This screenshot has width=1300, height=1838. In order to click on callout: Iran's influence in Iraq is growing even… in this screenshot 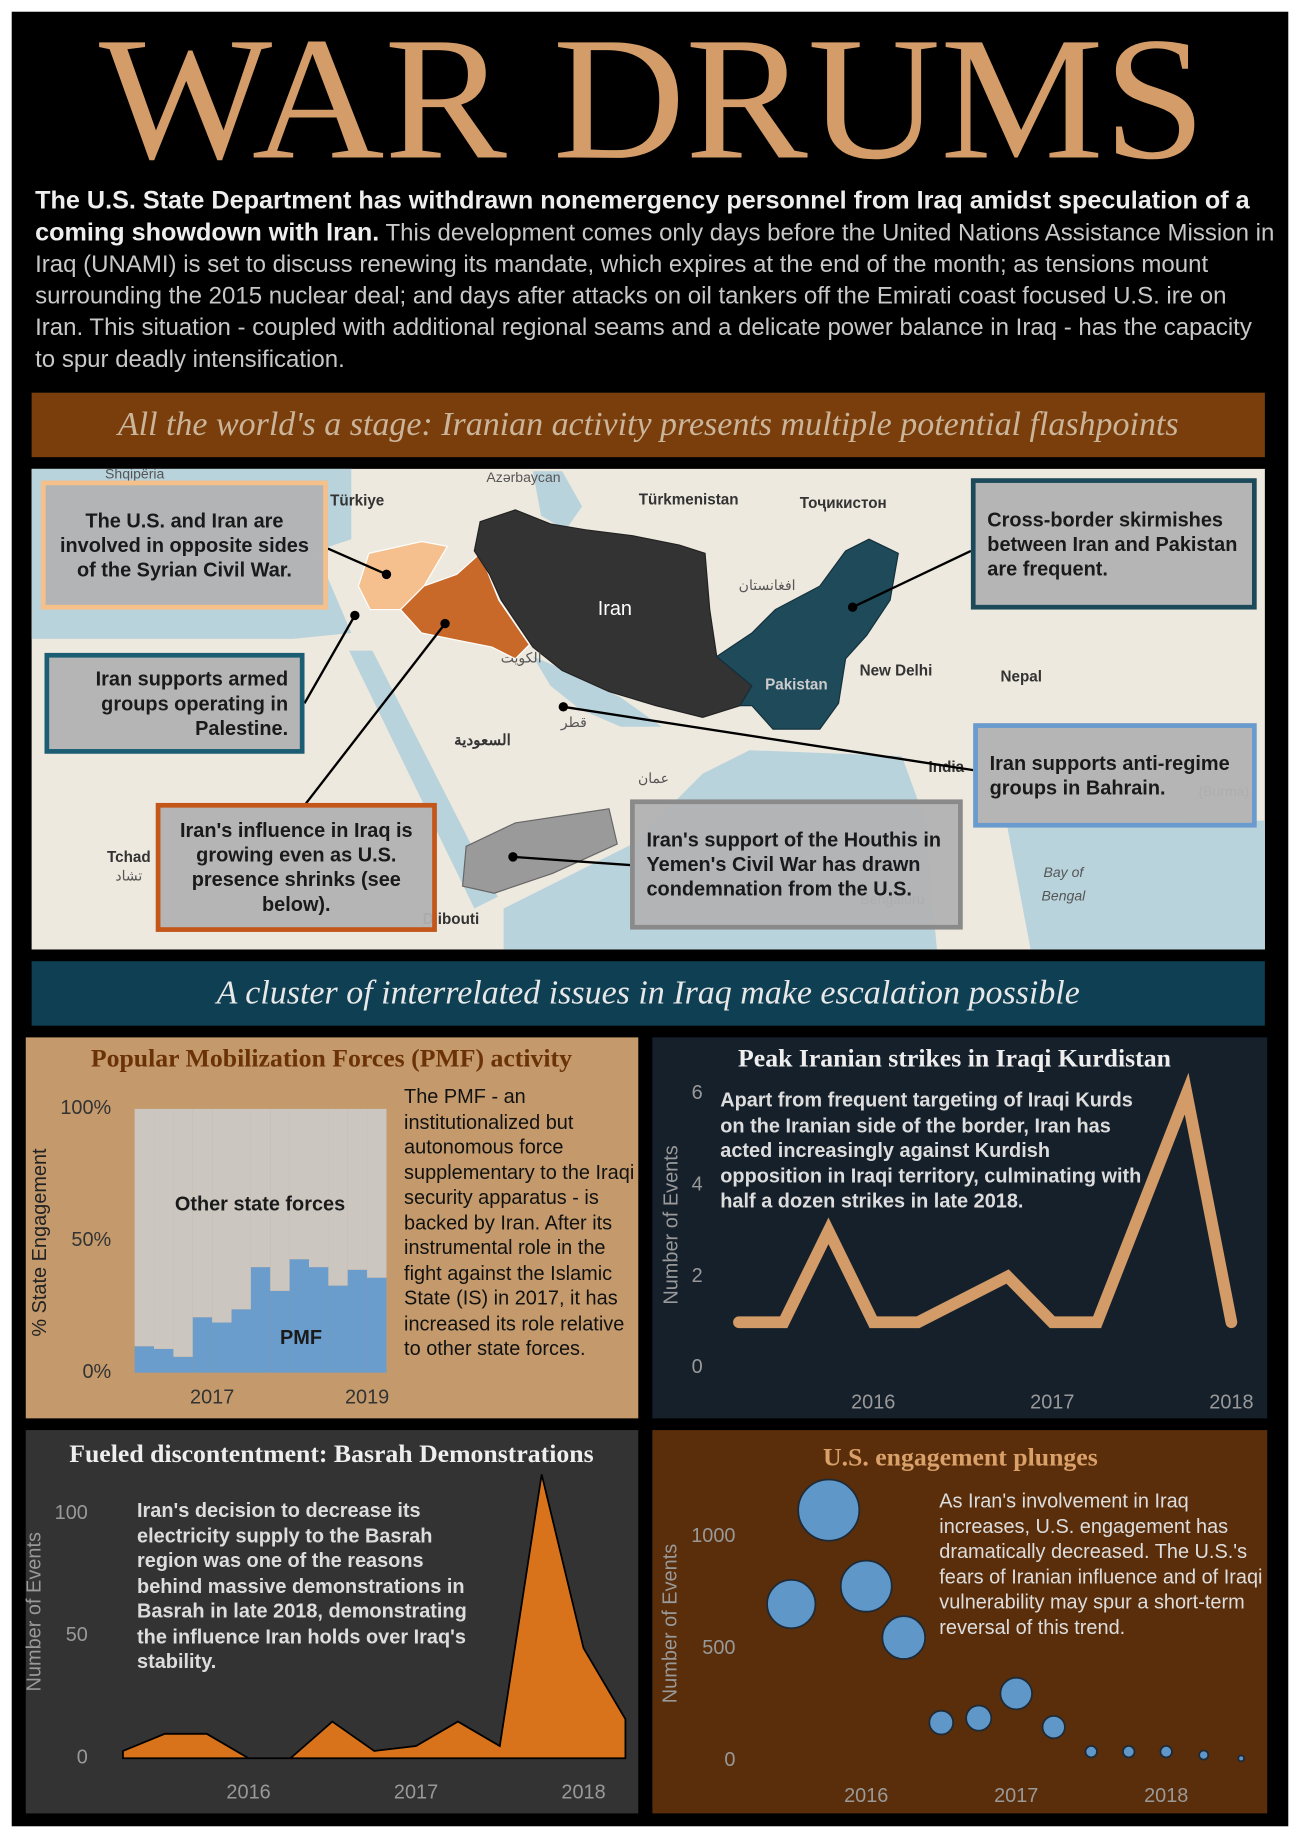, I will do `click(296, 867)`.